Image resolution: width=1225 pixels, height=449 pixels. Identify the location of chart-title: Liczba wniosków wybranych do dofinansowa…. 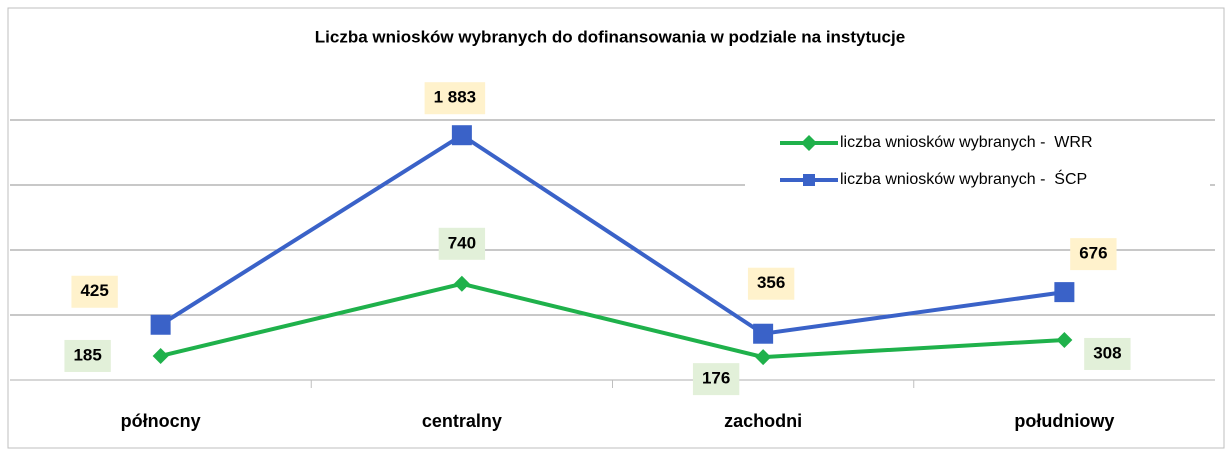
(610, 36).